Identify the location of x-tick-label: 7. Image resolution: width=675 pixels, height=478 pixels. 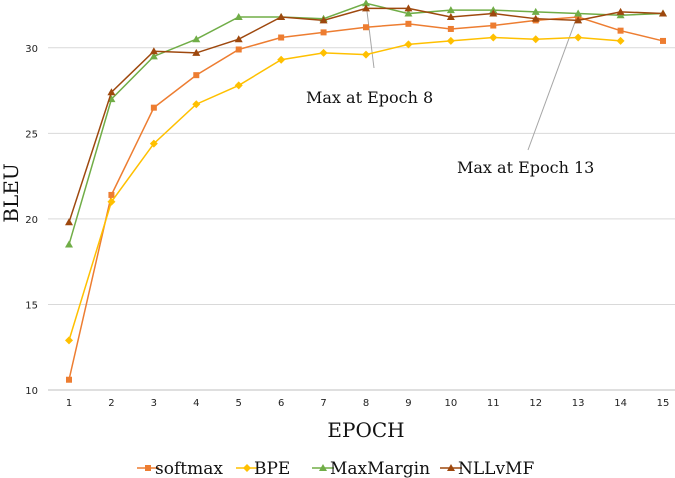
(323, 403).